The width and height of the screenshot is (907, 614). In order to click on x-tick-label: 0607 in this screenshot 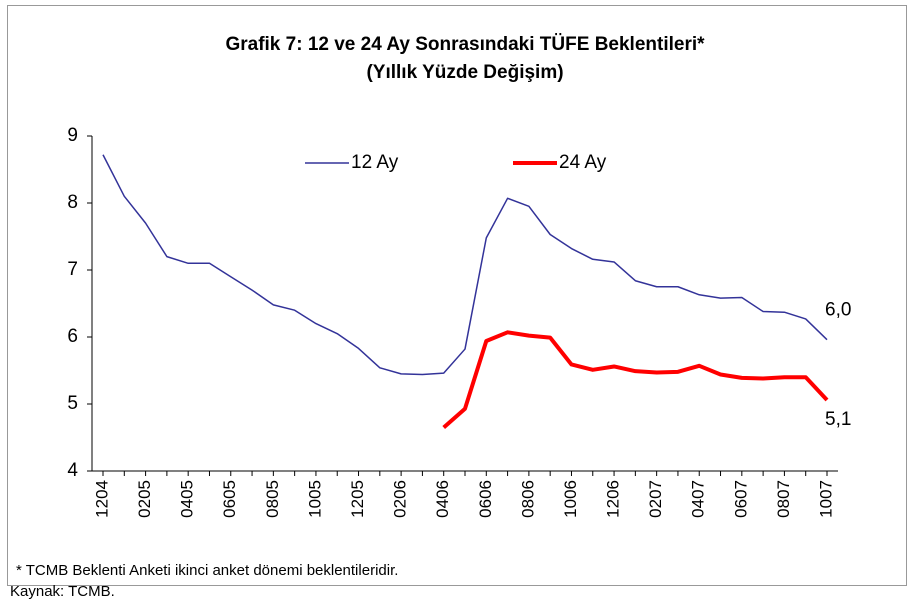, I will do `click(740, 499)`.